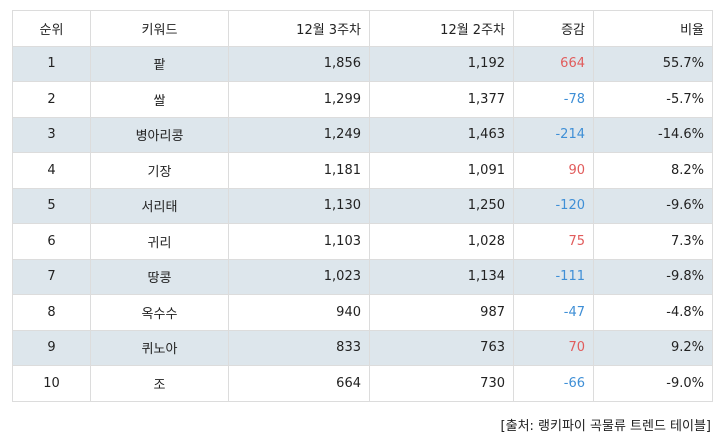 The image size is (725, 448). What do you see at coordinates (299, 134) in the screenshot?
I see `cell-week3: 1,249` at bounding box center [299, 134].